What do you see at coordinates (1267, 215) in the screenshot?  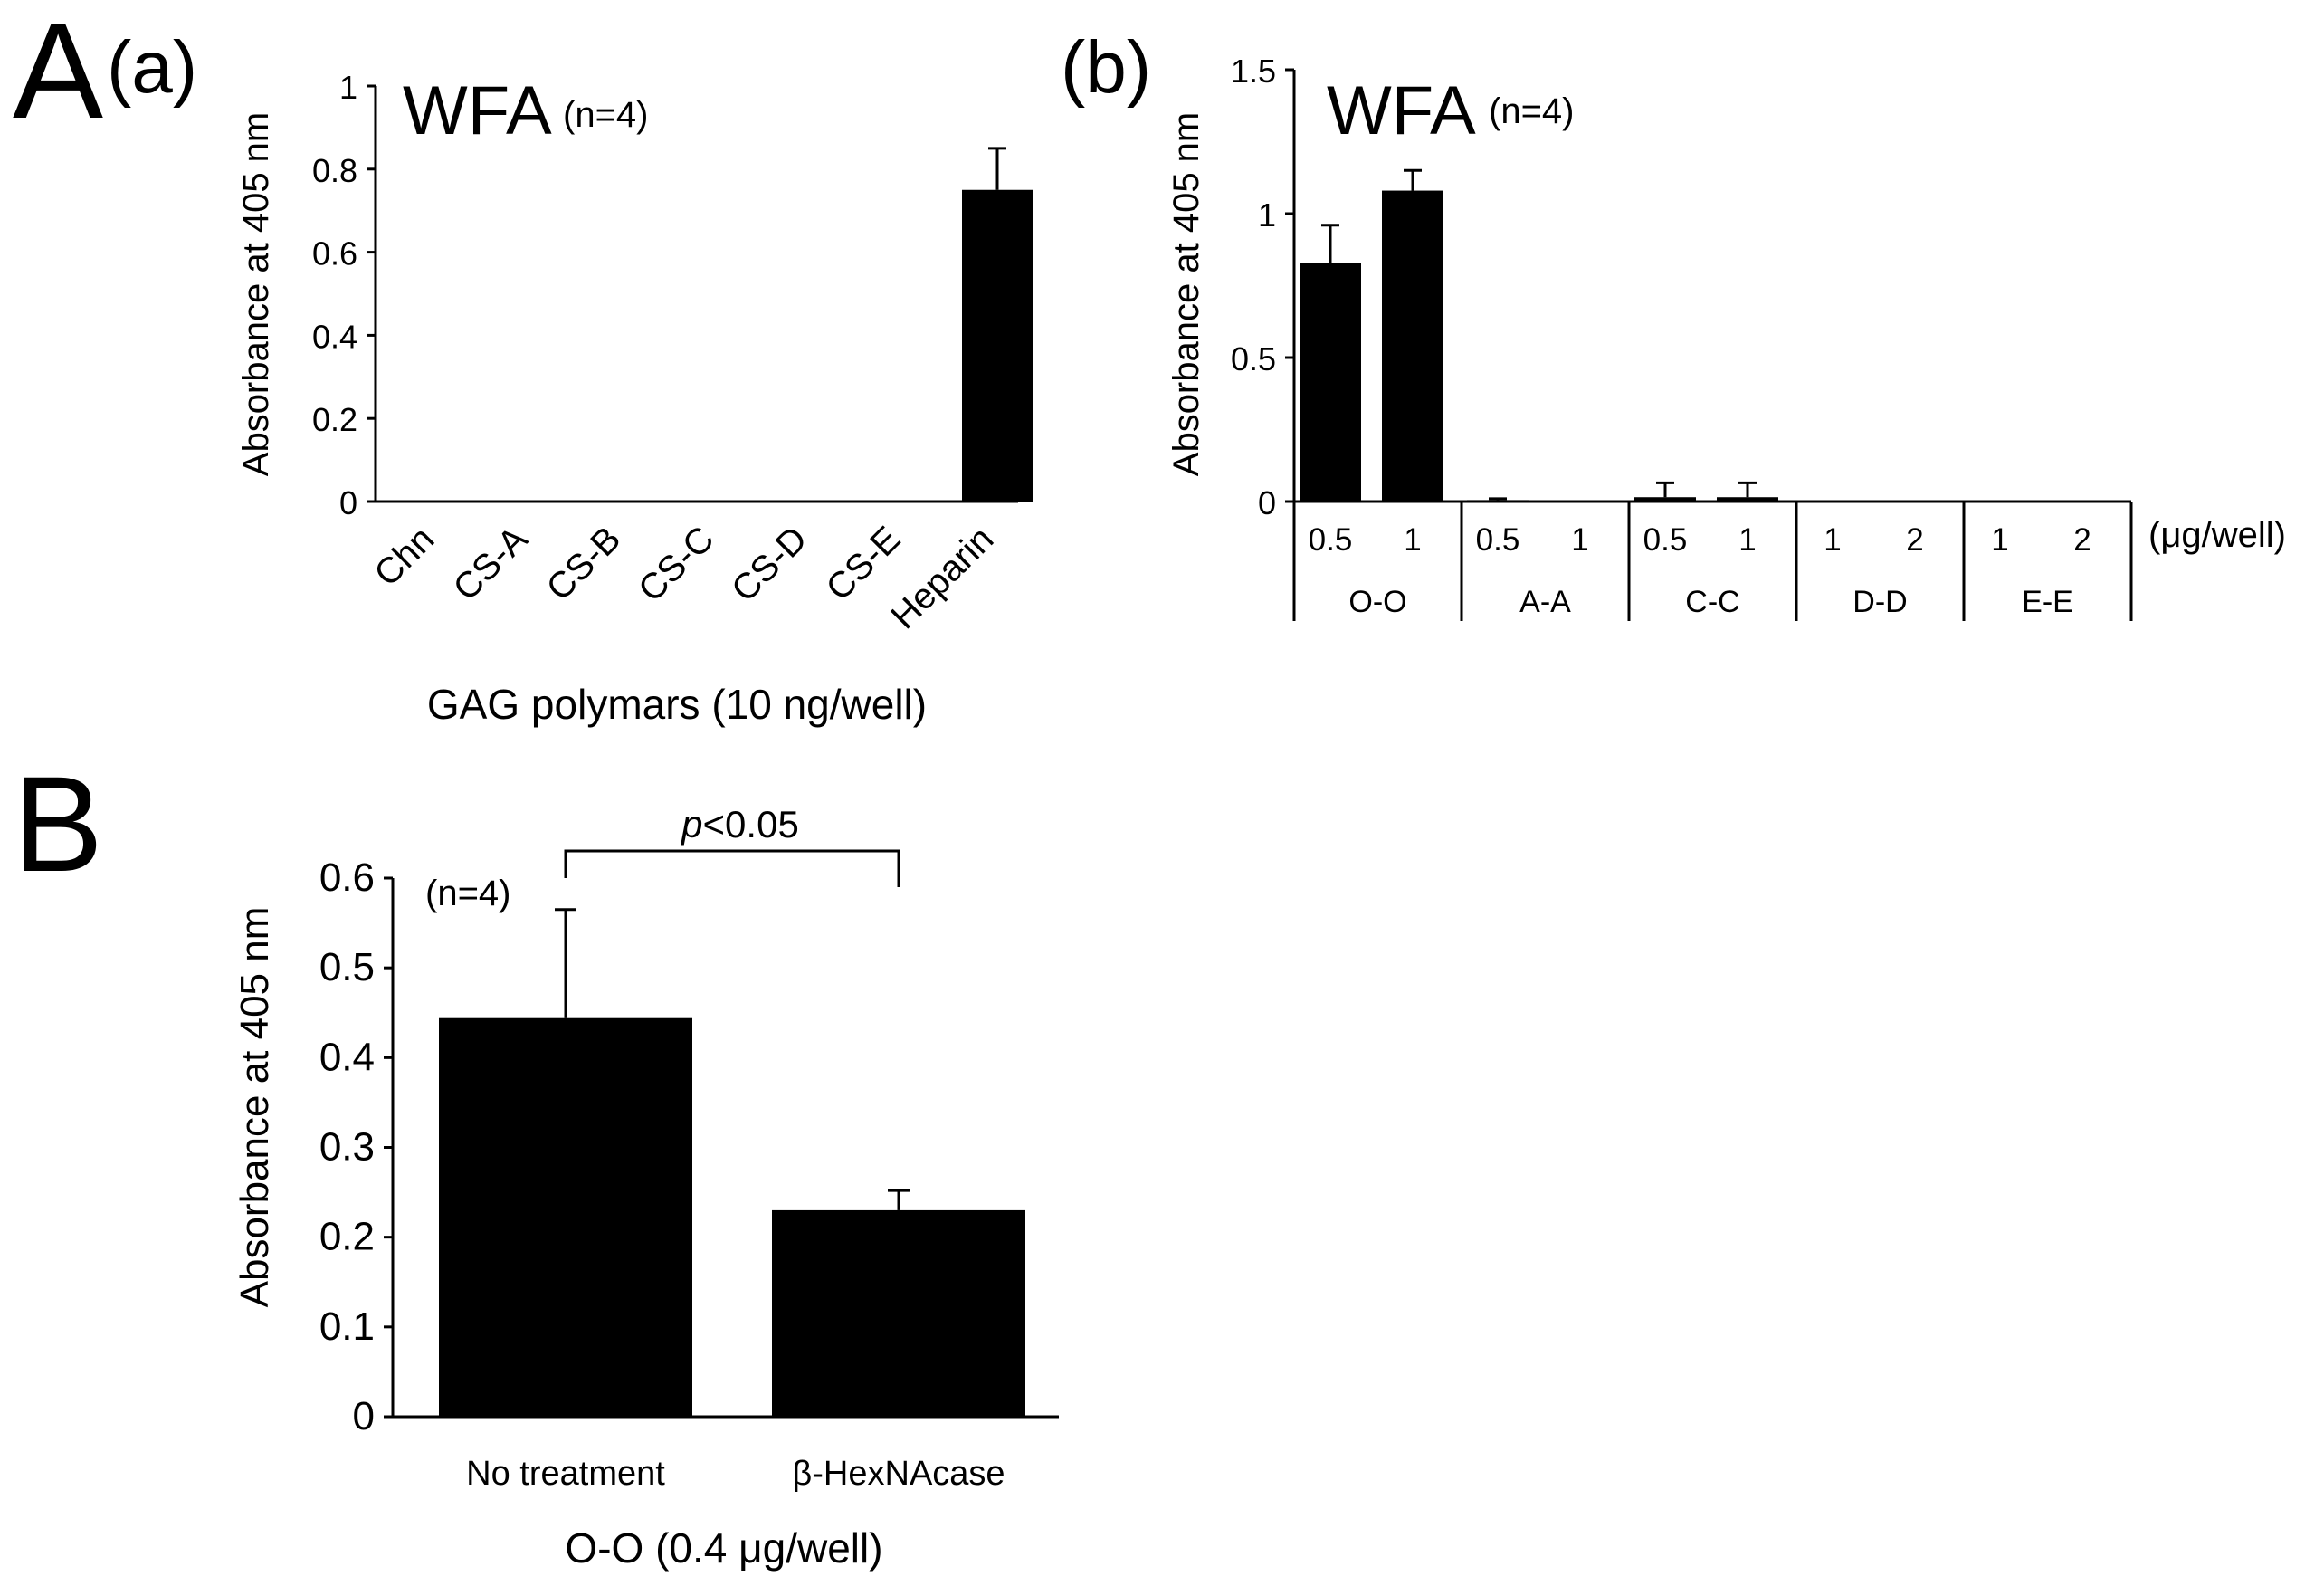 I see `chart-ab-y-tick-label: 1` at bounding box center [1267, 215].